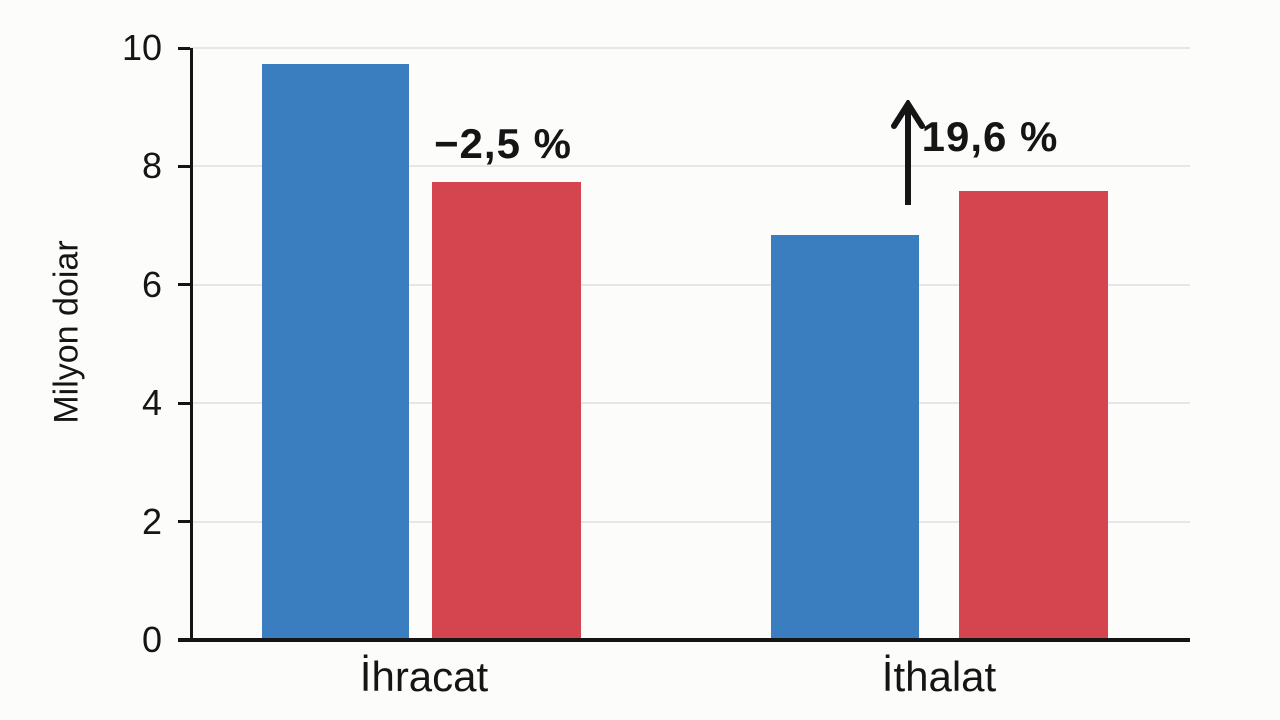 The width and height of the screenshot is (1280, 720). What do you see at coordinates (151, 639) in the screenshot?
I see `y-tick-label-0: 0` at bounding box center [151, 639].